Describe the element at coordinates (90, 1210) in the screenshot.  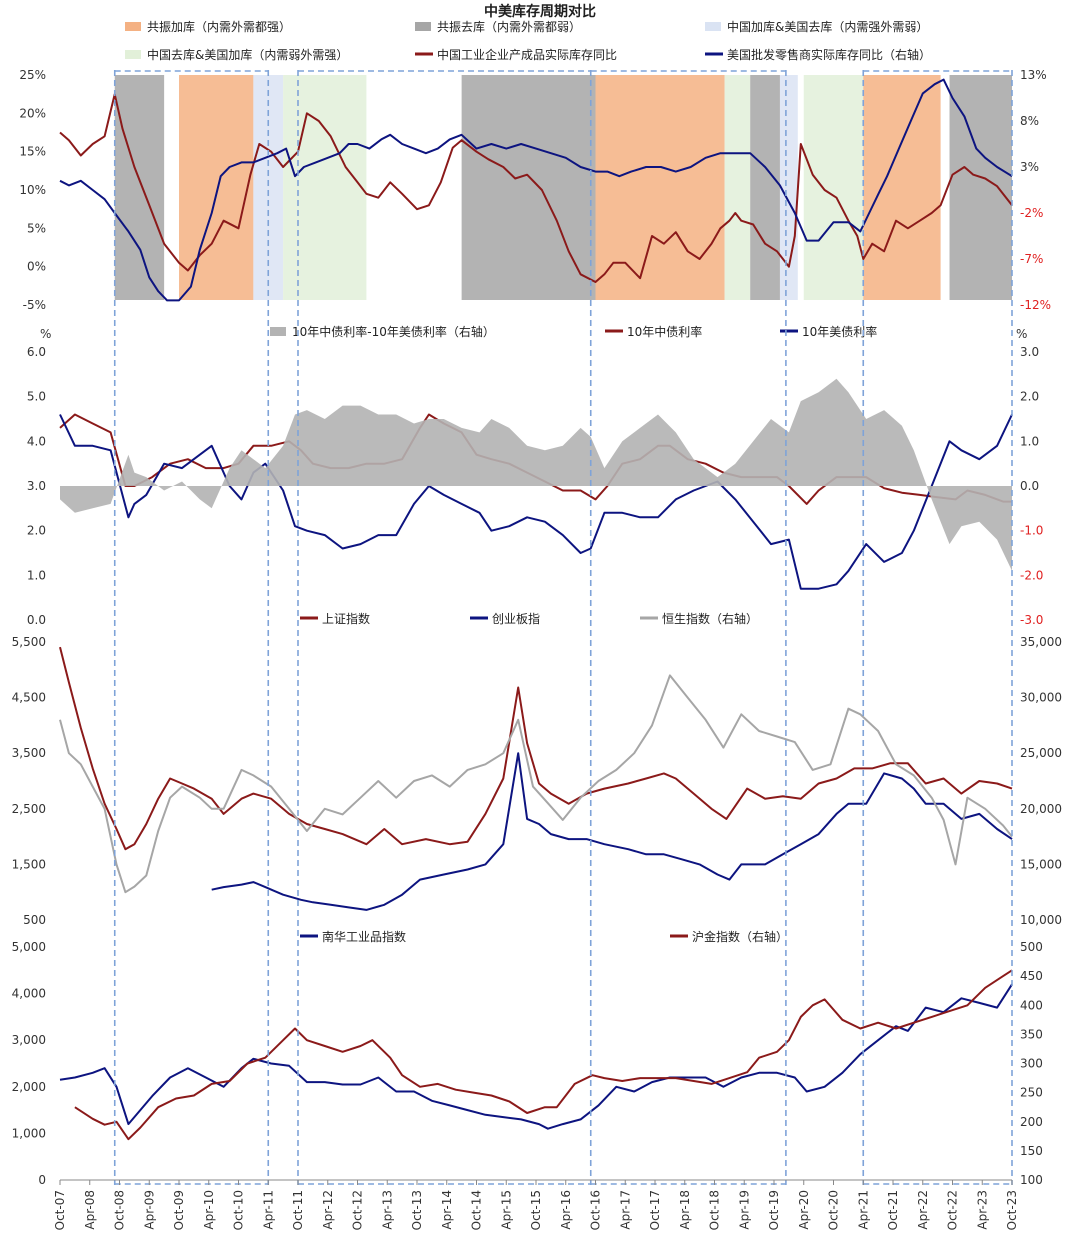
I see `x-tick-label: Apr-08` at that location.